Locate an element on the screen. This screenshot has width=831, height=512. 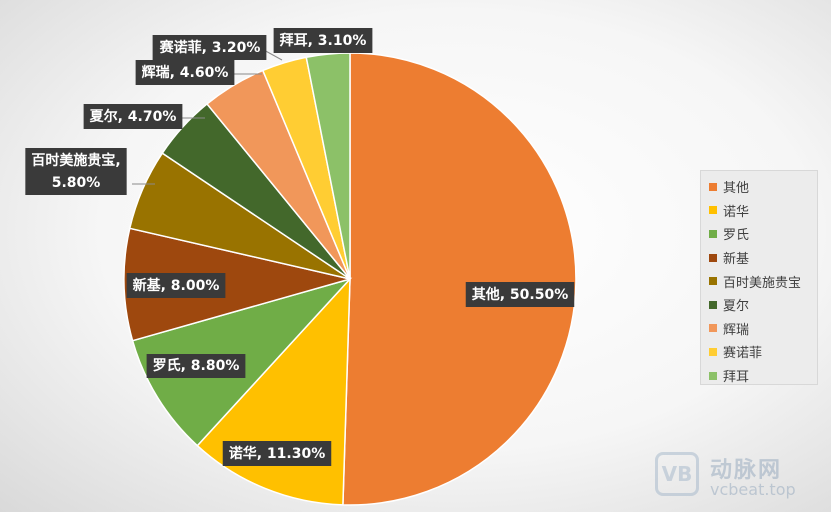
data-label-text-5: 百时美施贵宝, 5.80% is located at coordinates (75, 171).